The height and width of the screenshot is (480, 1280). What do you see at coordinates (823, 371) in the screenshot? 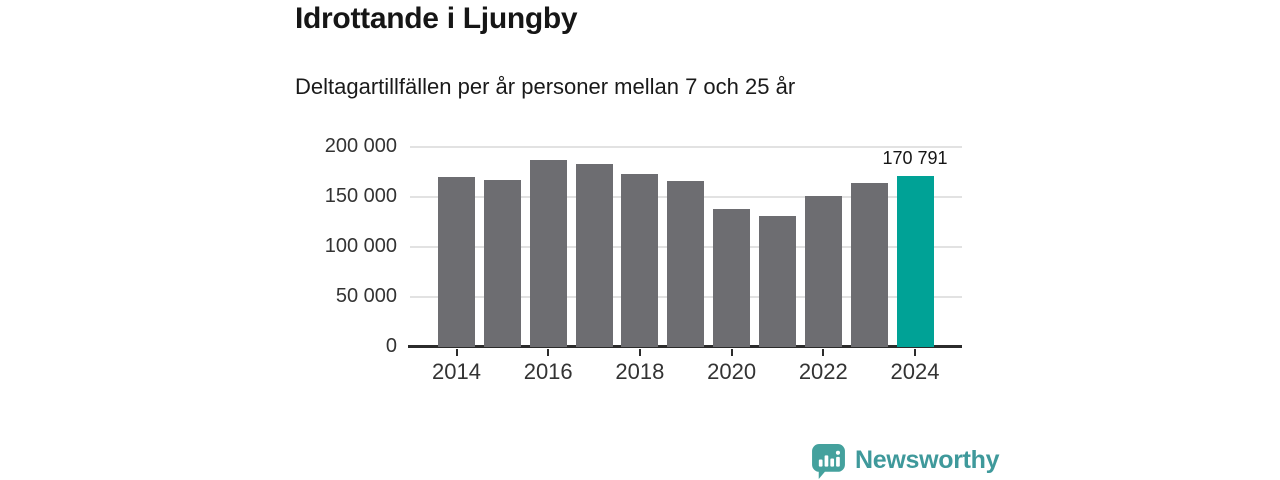
I see `x-axis-tick-label-2022: 2022` at bounding box center [823, 371].